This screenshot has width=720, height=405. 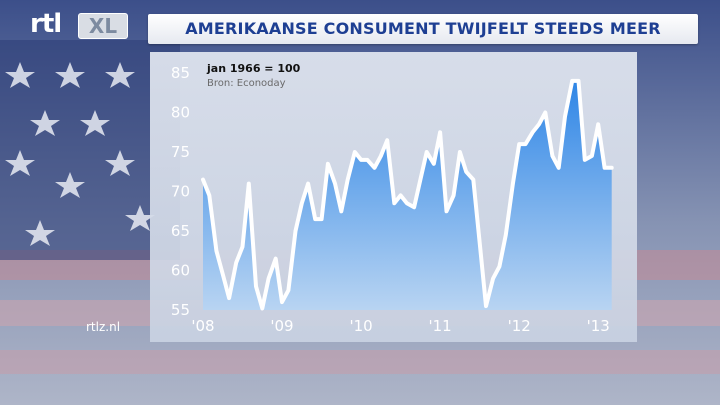 What do you see at coordinates (180, 73) in the screenshot?
I see `y-tick-label: 85` at bounding box center [180, 73].